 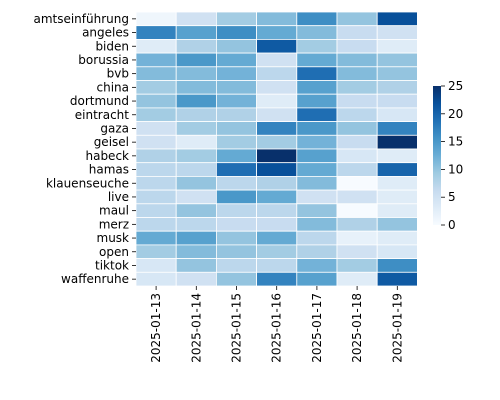 What do you see at coordinates (397, 328) in the screenshot?
I see `column-label: 2025-01-19` at bounding box center [397, 328].